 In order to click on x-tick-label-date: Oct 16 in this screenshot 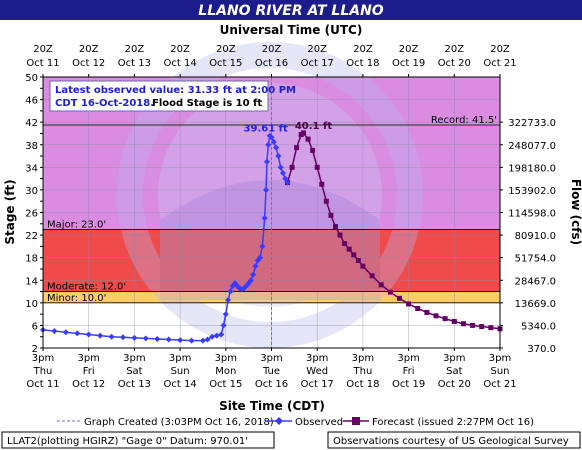, I will do `click(271, 384)`.